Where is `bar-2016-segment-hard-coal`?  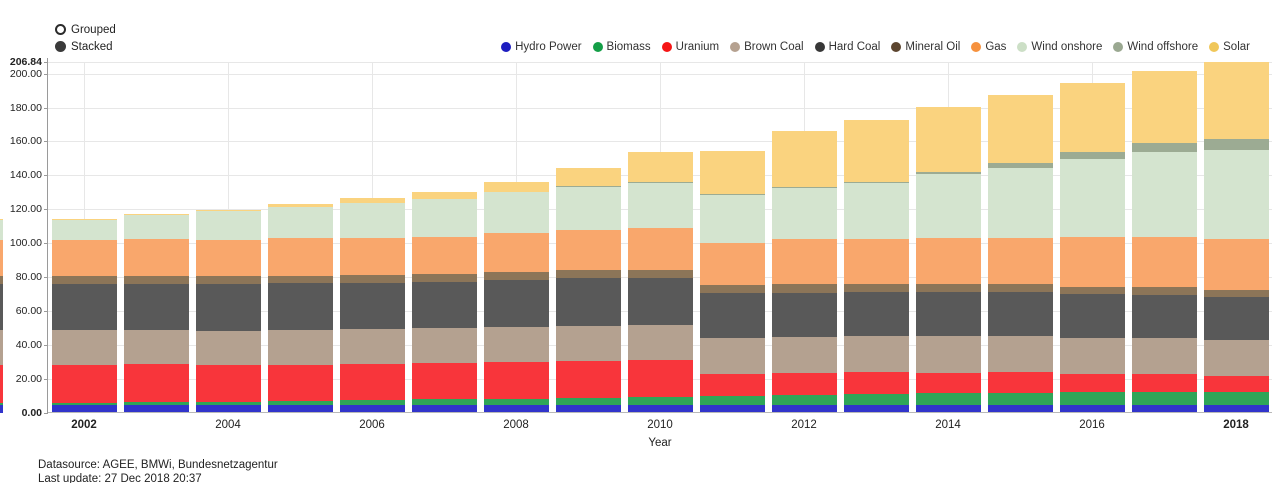 bar-2016-segment-hard-coal is located at coordinates (1092, 316).